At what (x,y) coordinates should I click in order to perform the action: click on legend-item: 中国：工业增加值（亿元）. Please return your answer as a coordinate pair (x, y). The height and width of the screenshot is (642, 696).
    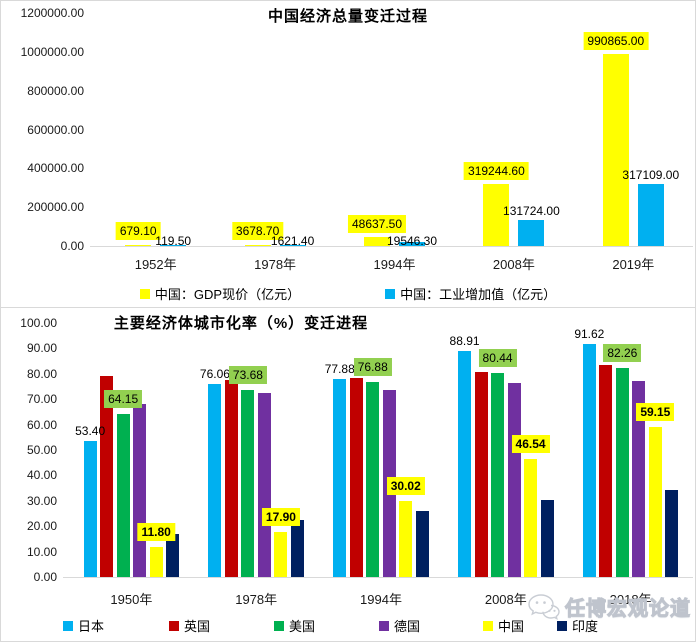
    Looking at the image, I should click on (470, 293).